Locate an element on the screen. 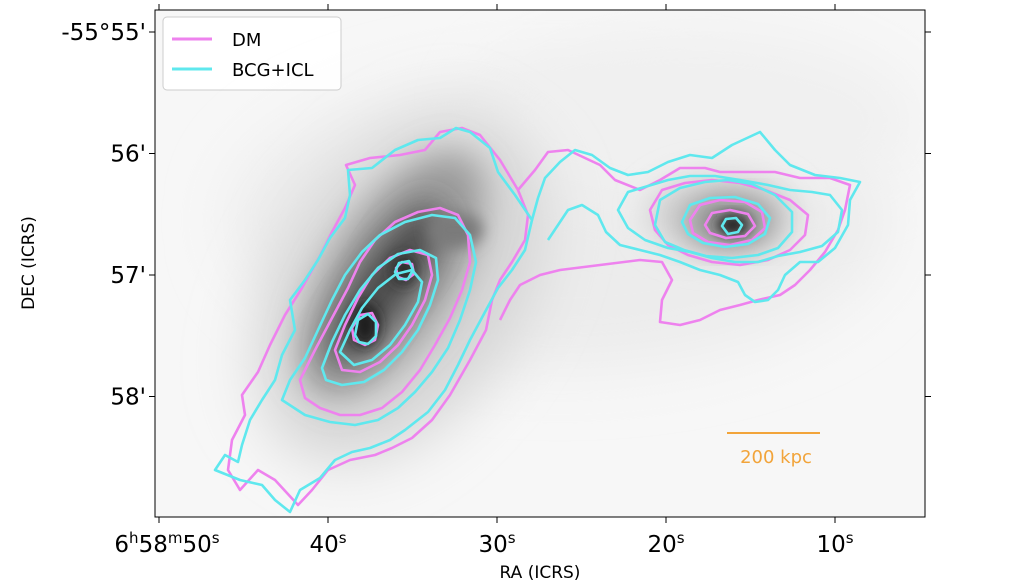 This screenshot has width=1024, height=583. legend-box is located at coordinates (252, 53).